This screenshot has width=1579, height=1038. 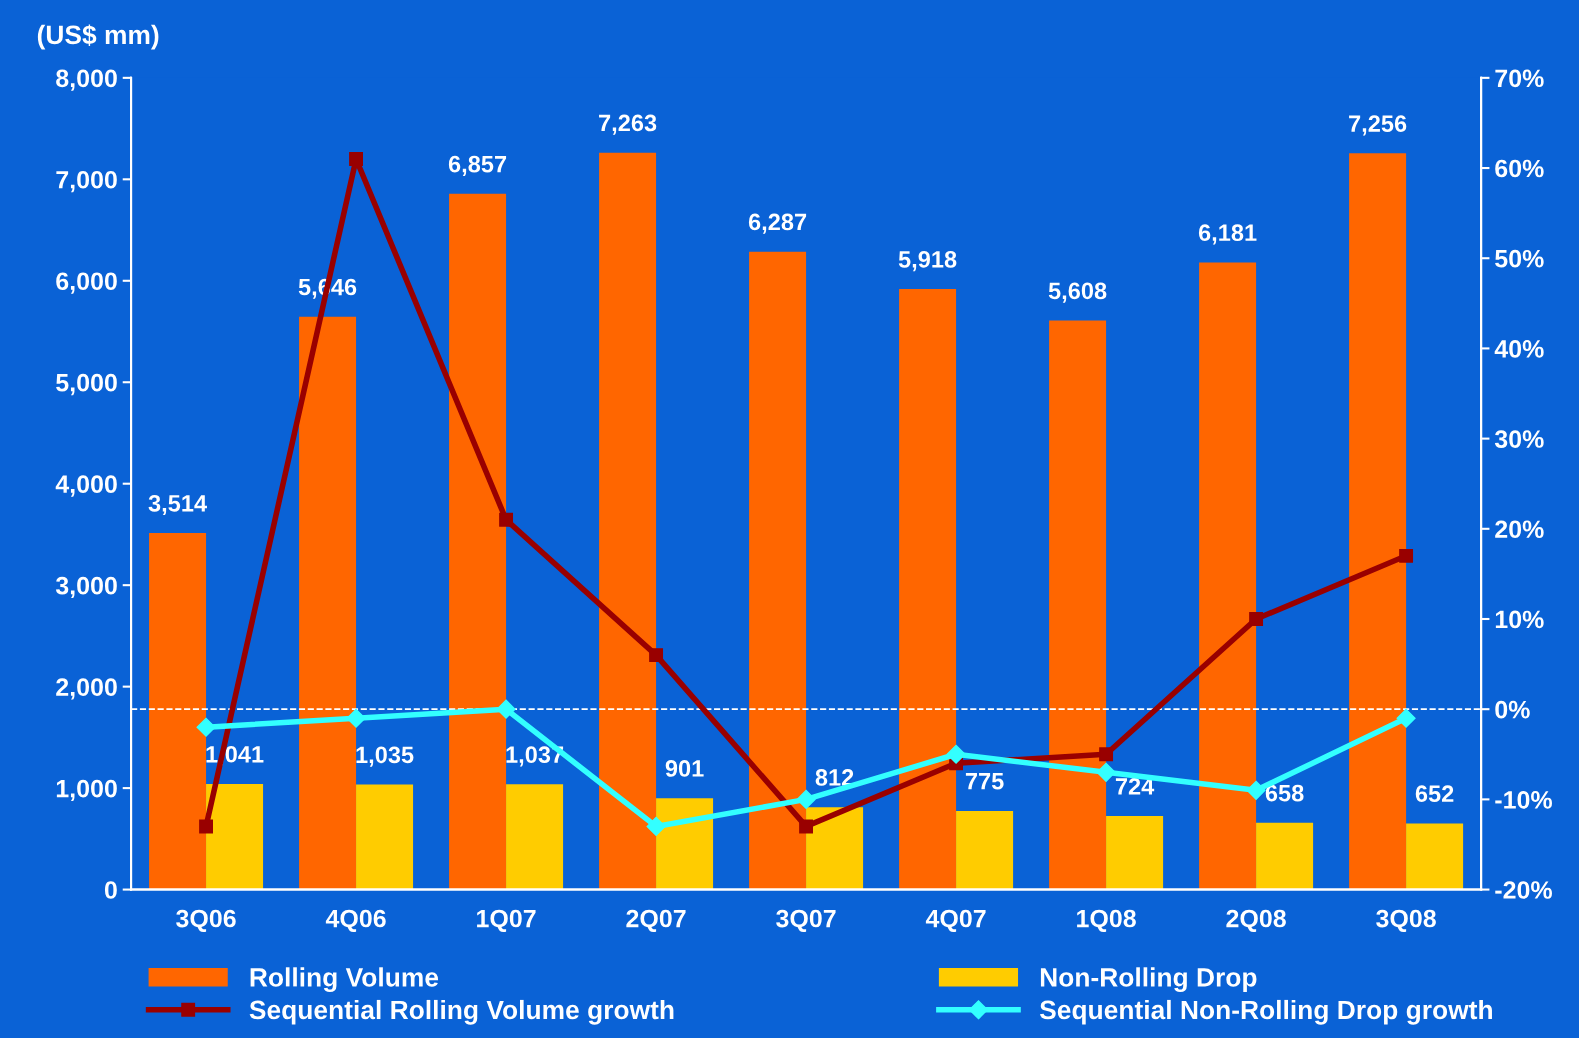 I want to click on x-tick-label: 1Q08, so click(x=1106, y=921).